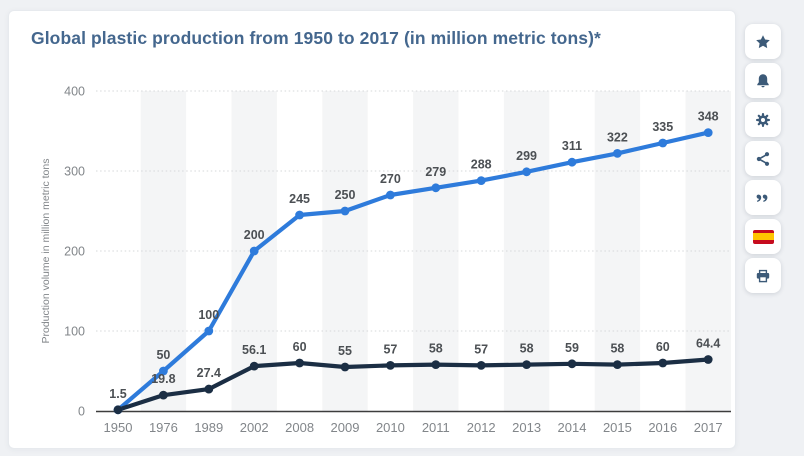 This screenshot has height=456, width=804. What do you see at coordinates (74, 92) in the screenshot?
I see `y-axis-tick-label: 400` at bounding box center [74, 92].